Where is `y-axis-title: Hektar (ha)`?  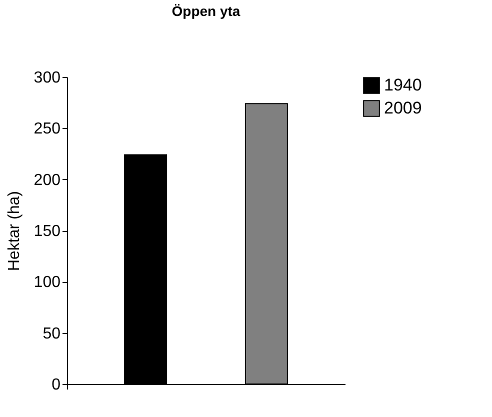 y-axis-title: Hektar (ha) is located at coordinates (14, 231).